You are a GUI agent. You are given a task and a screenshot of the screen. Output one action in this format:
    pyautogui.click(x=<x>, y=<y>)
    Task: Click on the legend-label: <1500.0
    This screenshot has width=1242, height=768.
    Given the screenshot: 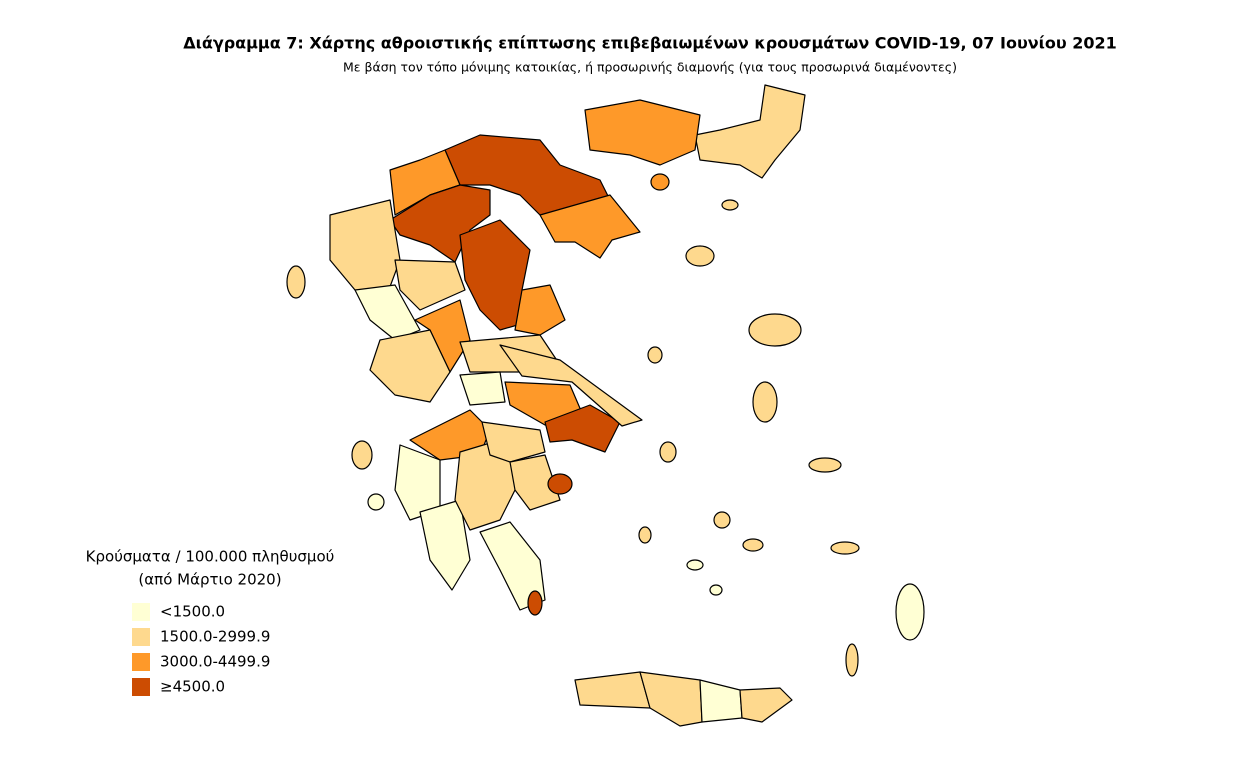 What is the action you would take?
    pyautogui.click(x=192, y=612)
    